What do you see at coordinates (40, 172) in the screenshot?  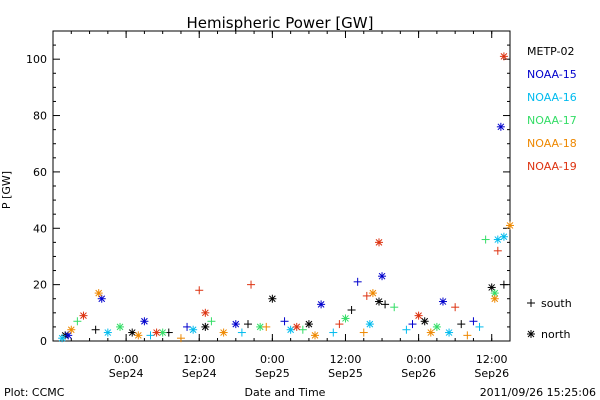 I see `y-tick-label: 60` at bounding box center [40, 172].